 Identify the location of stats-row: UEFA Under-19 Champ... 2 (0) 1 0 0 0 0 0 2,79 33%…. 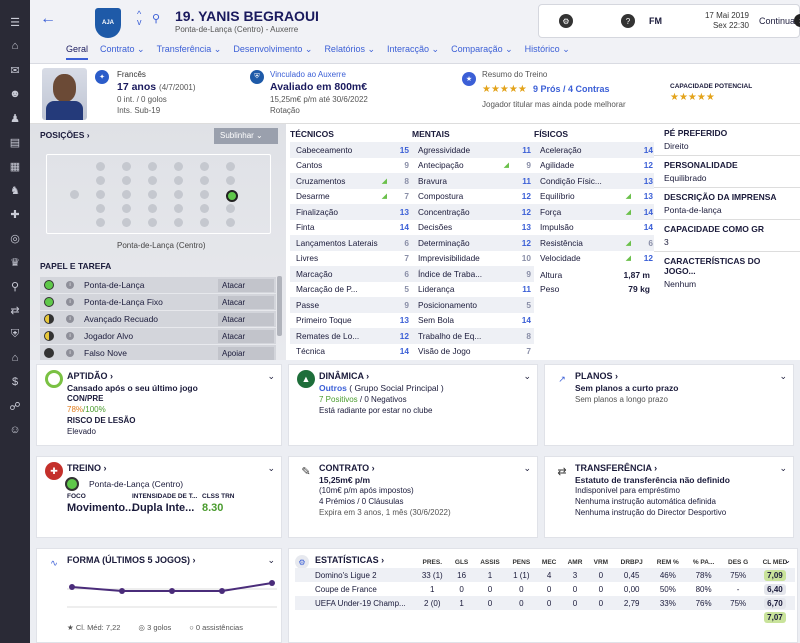
(545, 603).